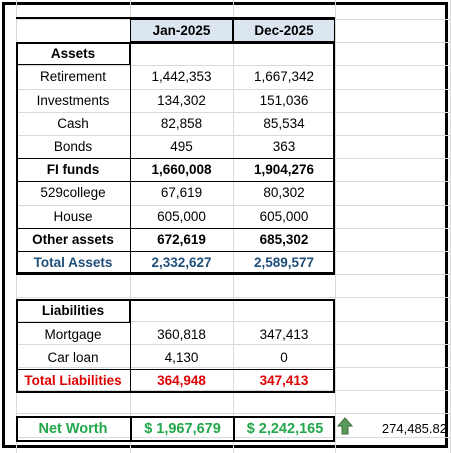 The height and width of the screenshot is (453, 451). Describe the element at coordinates (414, 429) in the screenshot. I see `net-worth-change: 274,485.82` at that location.